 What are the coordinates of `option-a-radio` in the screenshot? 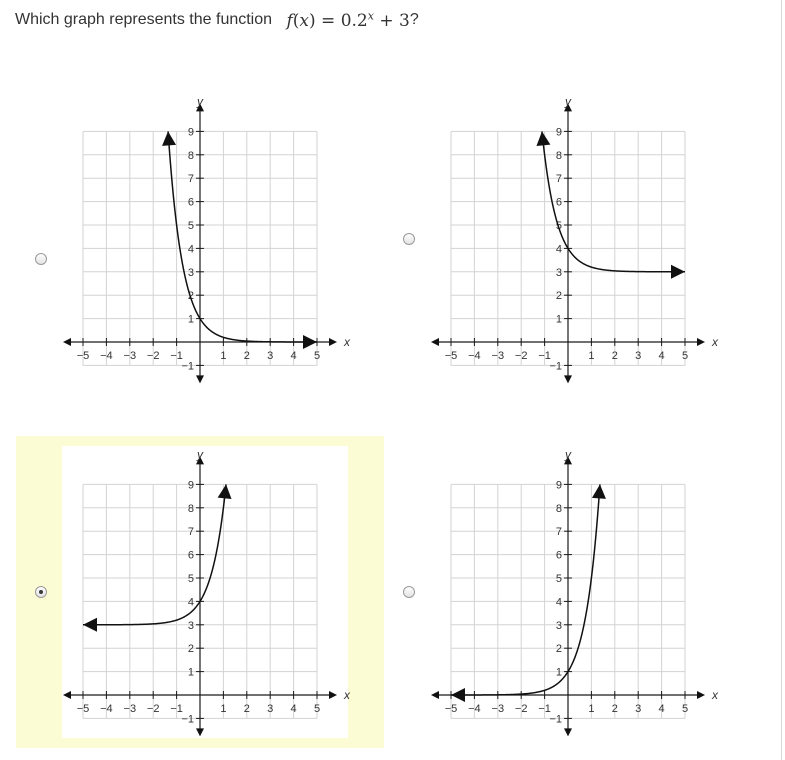 It's located at (41, 259).